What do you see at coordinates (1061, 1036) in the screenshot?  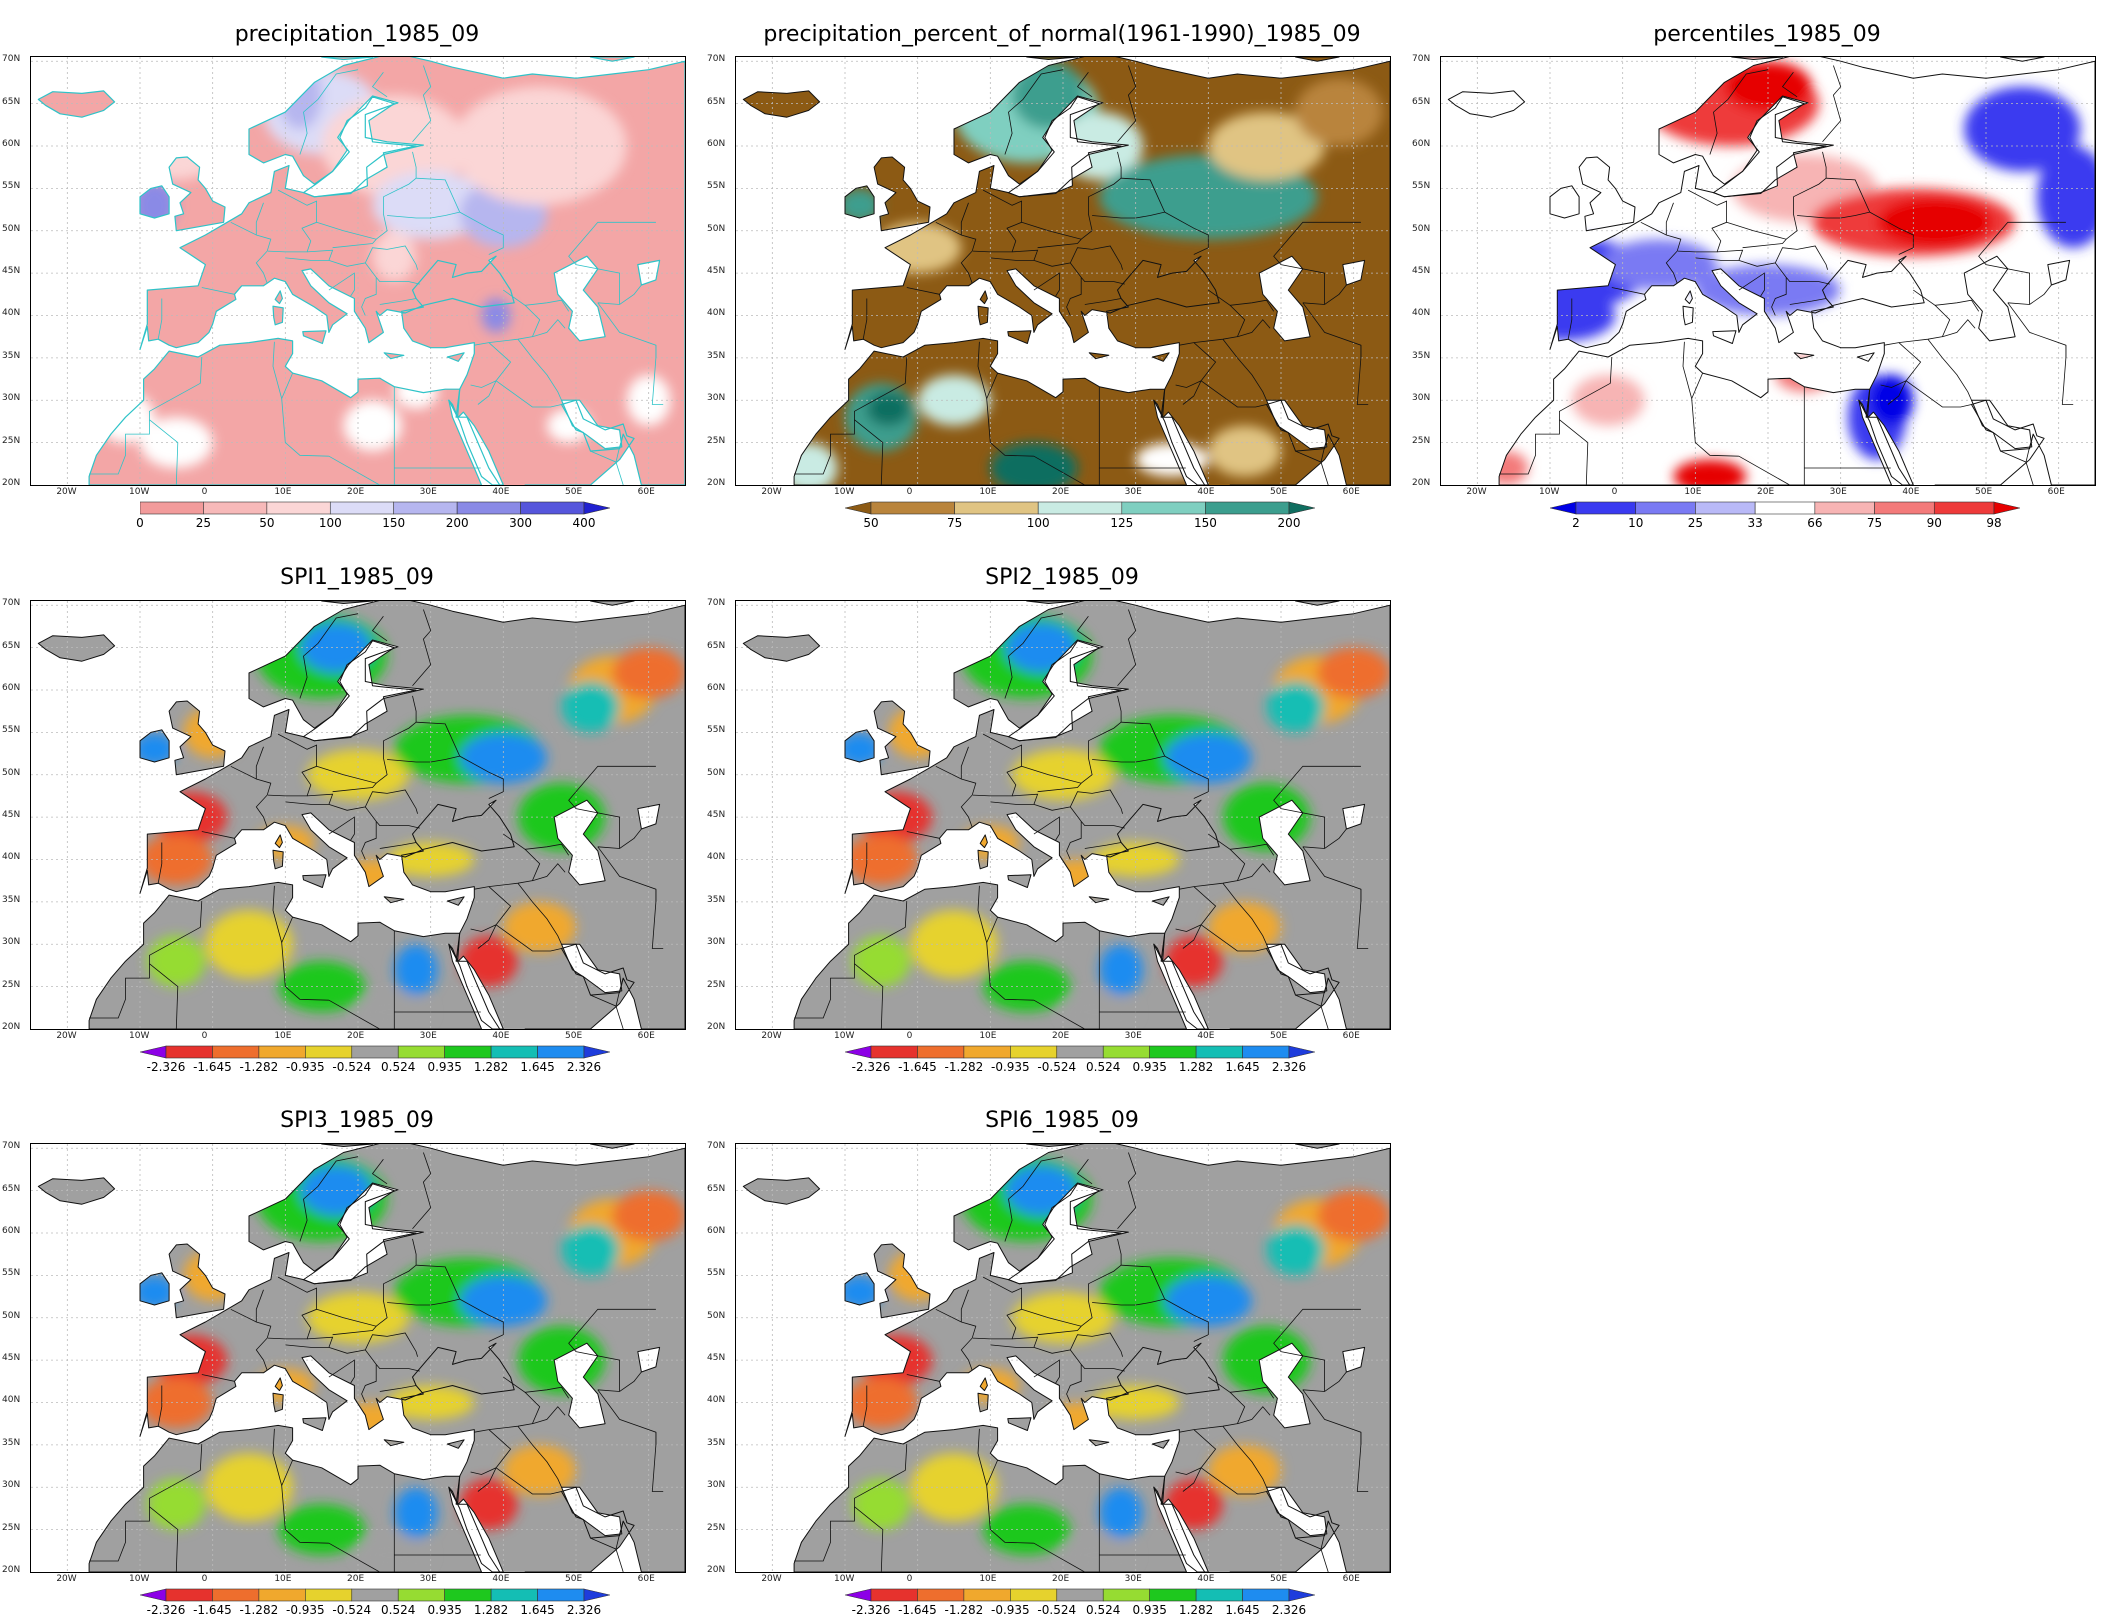 I see `lon-tick-label: 20E` at bounding box center [1061, 1036].